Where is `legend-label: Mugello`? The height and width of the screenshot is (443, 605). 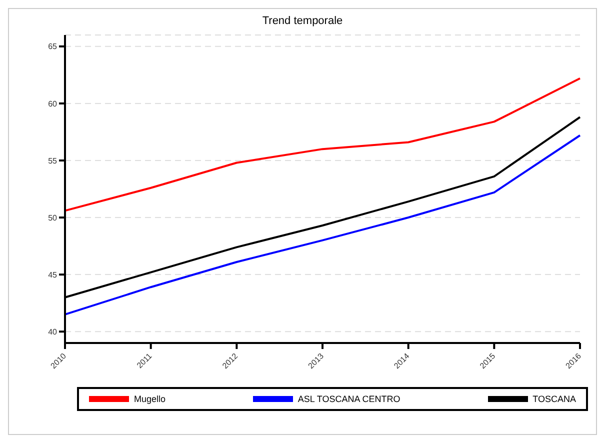 legend-label: Mugello is located at coordinates (150, 399).